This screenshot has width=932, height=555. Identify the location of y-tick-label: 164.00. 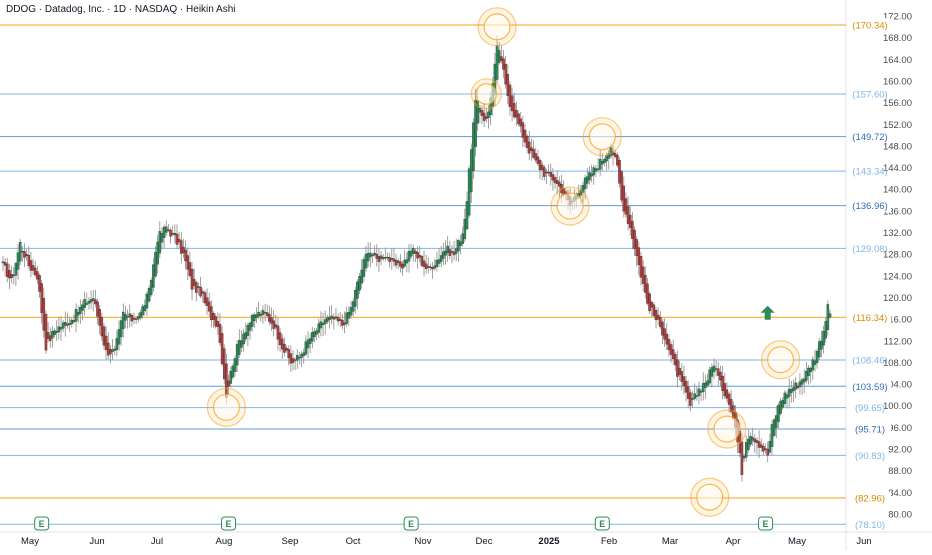
(897, 60).